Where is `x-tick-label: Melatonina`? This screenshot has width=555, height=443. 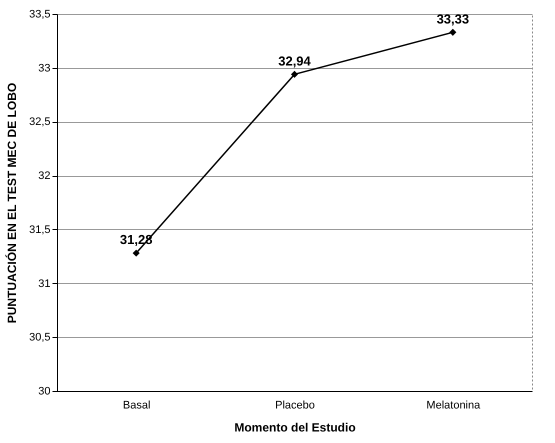 x-tick-label: Melatonina is located at coordinates (454, 406).